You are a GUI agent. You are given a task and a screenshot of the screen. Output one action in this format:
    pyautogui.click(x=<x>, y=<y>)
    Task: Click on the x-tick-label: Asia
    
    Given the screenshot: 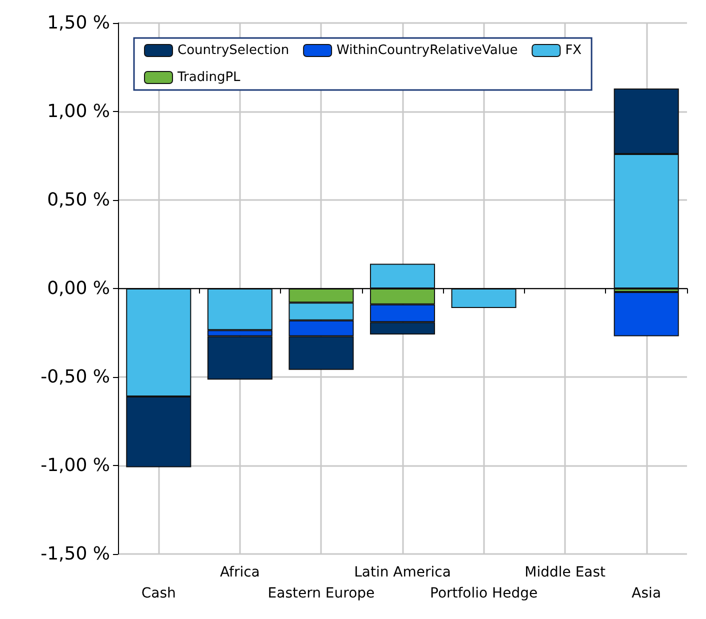 What is the action you would take?
    pyautogui.click(x=647, y=594)
    